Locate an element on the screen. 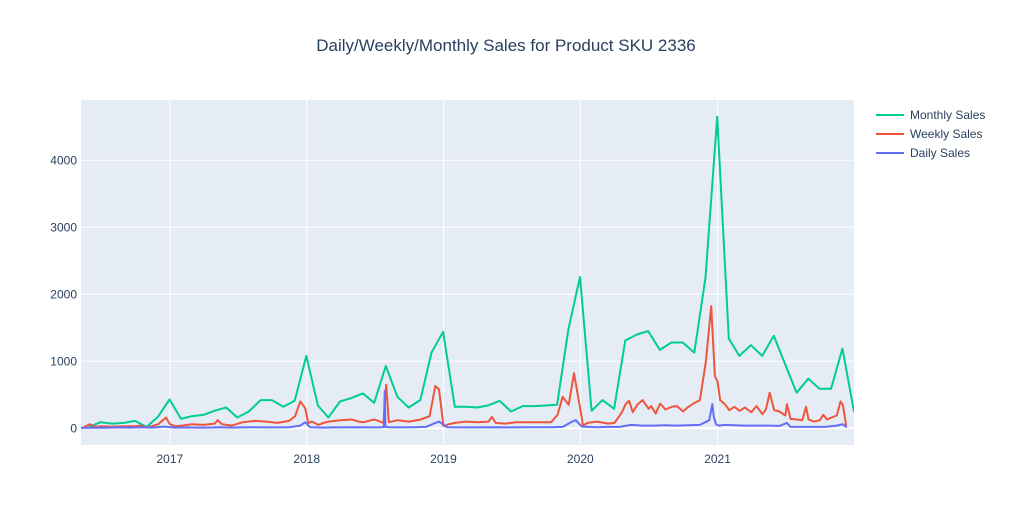 The height and width of the screenshot is (525, 1013). legend-item-monthly-sales: Monthly Sales is located at coordinates (930, 115).